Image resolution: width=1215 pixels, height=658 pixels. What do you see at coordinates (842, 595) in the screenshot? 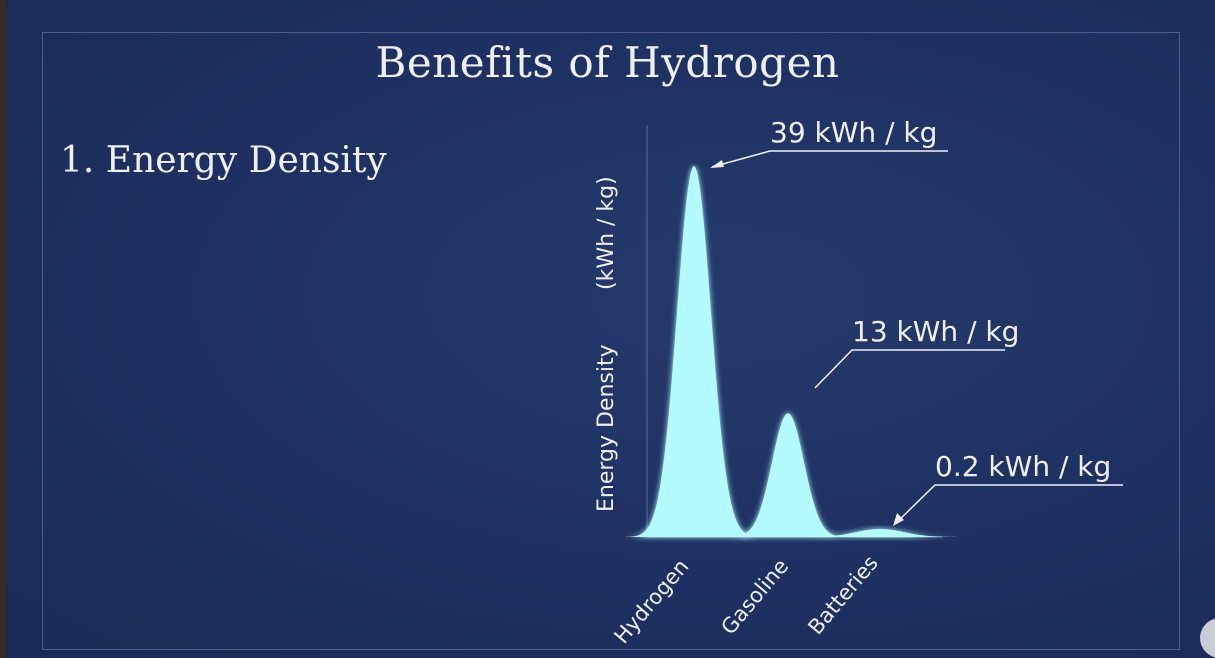
I see `x-tick-label-batteries: Batteries` at bounding box center [842, 595].